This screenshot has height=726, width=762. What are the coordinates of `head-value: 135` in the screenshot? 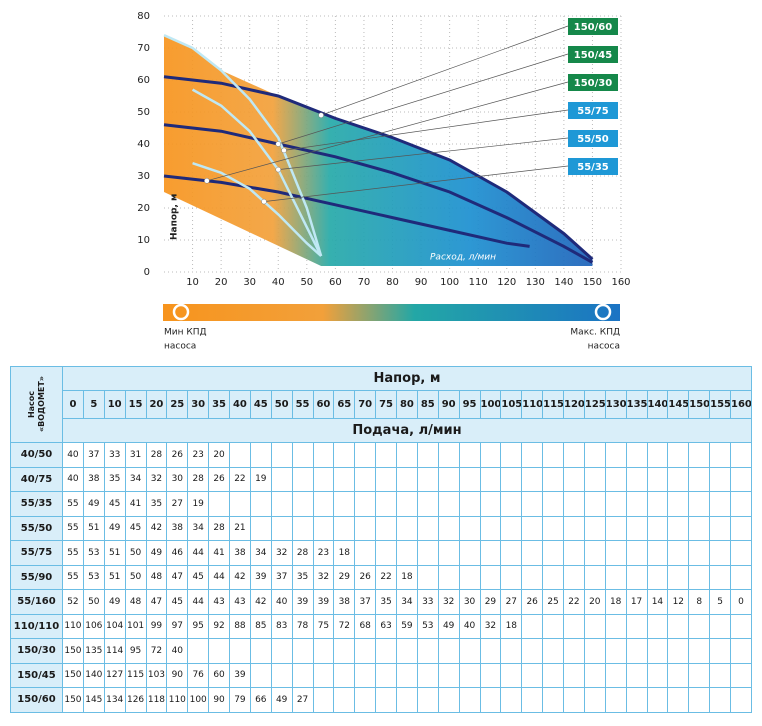 It's located at (636, 404).